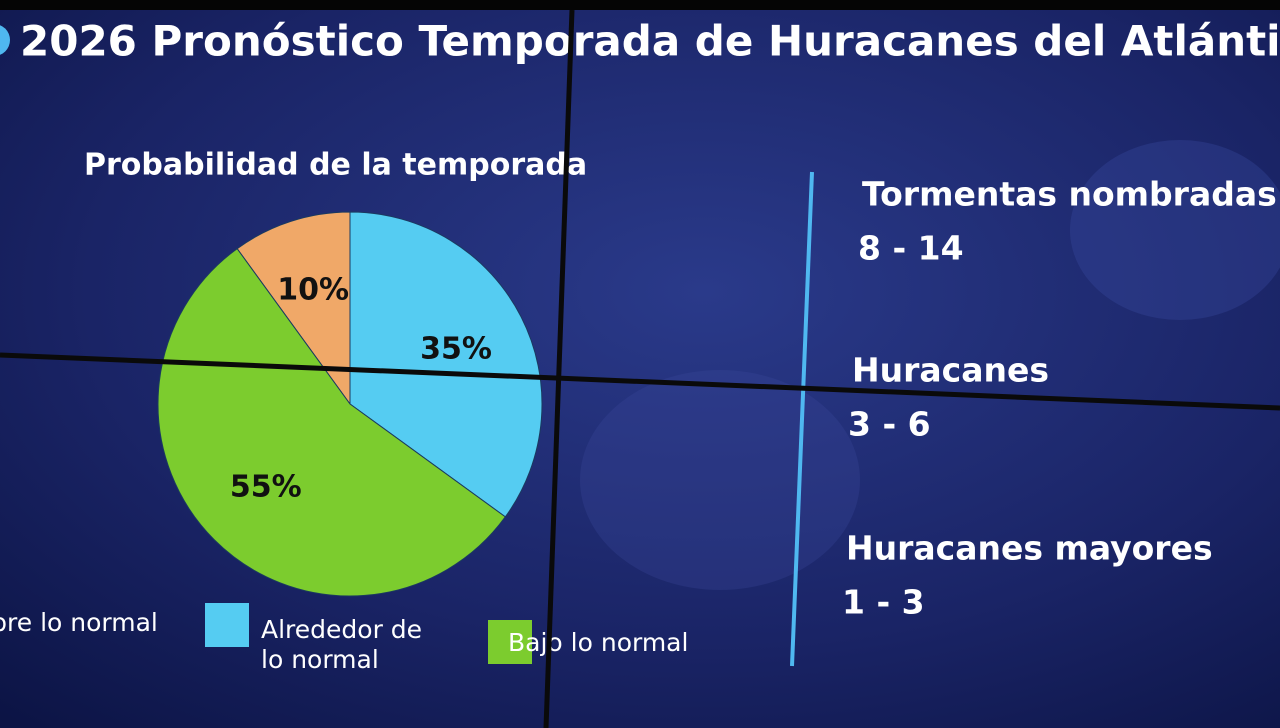 This screenshot has width=1280, height=728. I want to click on divider, so click(802, 419).